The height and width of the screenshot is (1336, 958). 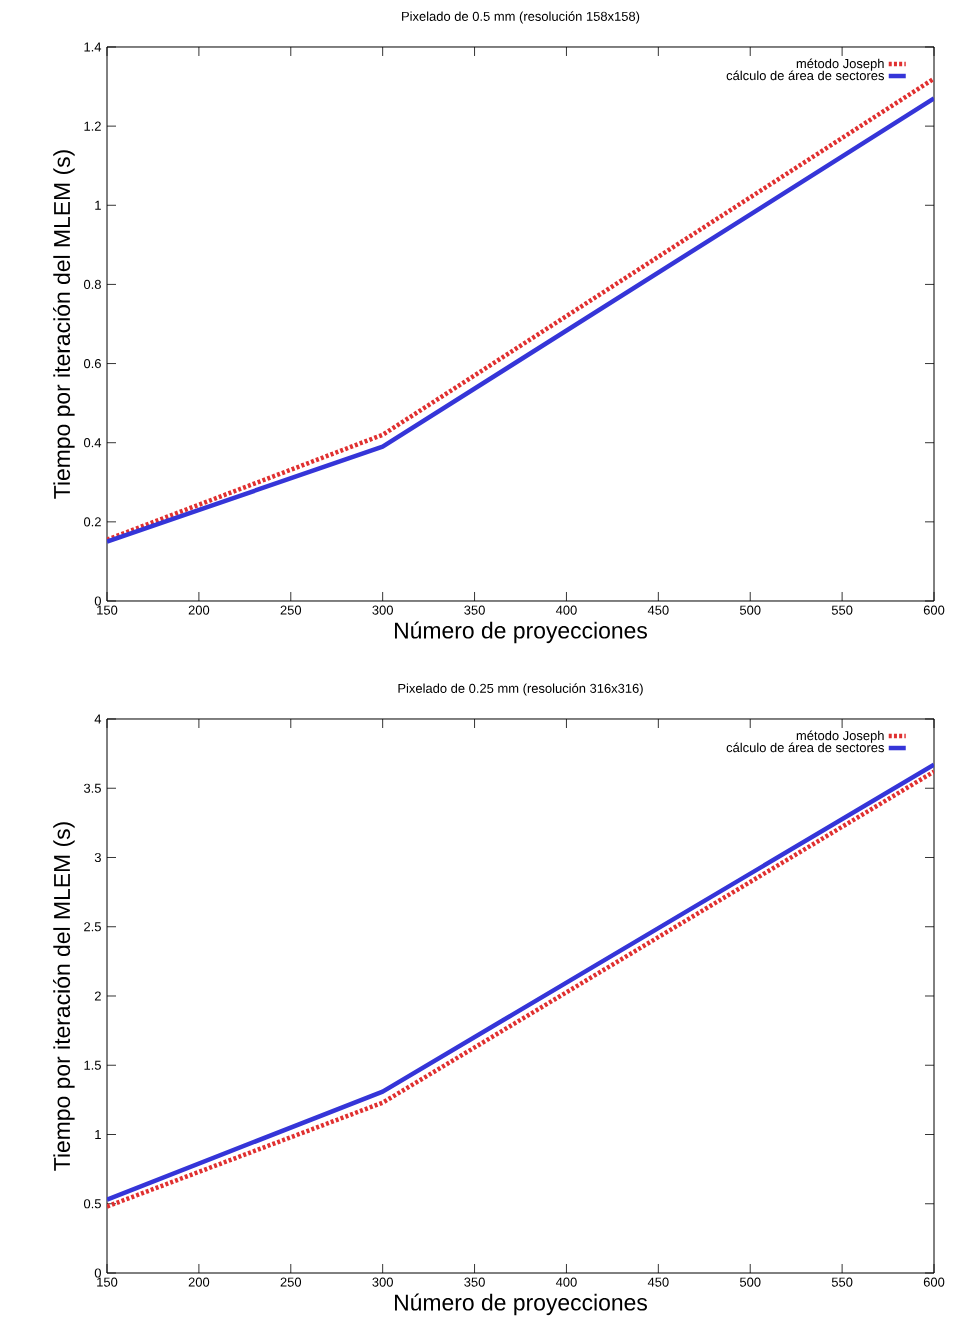 I want to click on y-tick-label: 0.6, so click(x=92, y=363).